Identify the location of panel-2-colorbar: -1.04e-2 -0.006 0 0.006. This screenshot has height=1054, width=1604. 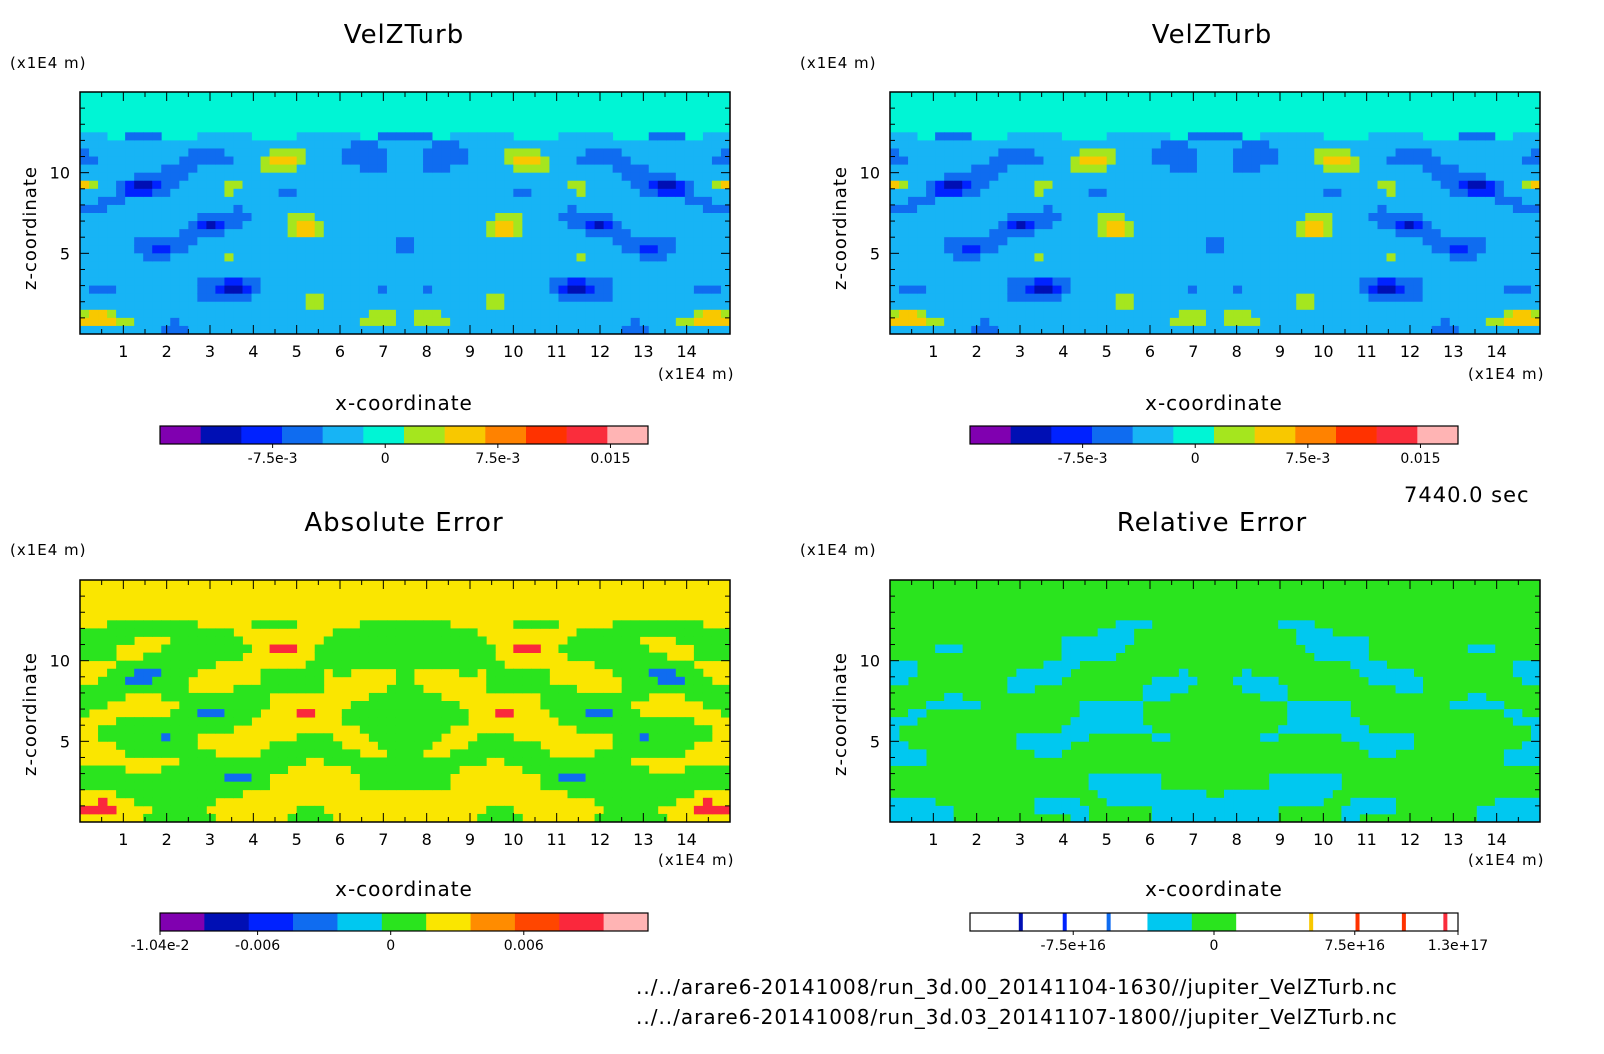
(390, 933).